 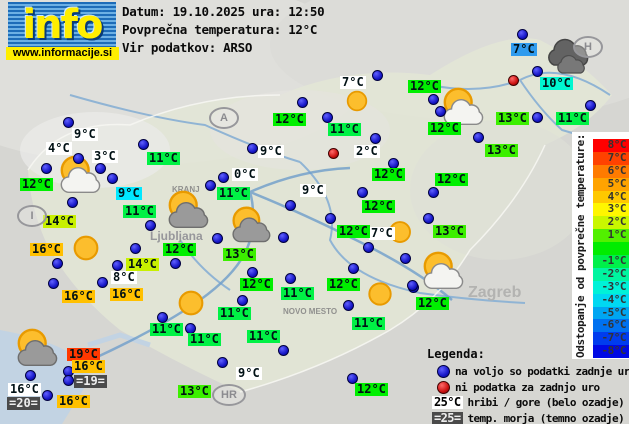 I want to click on temp-label: 3°C, so click(x=105, y=156).